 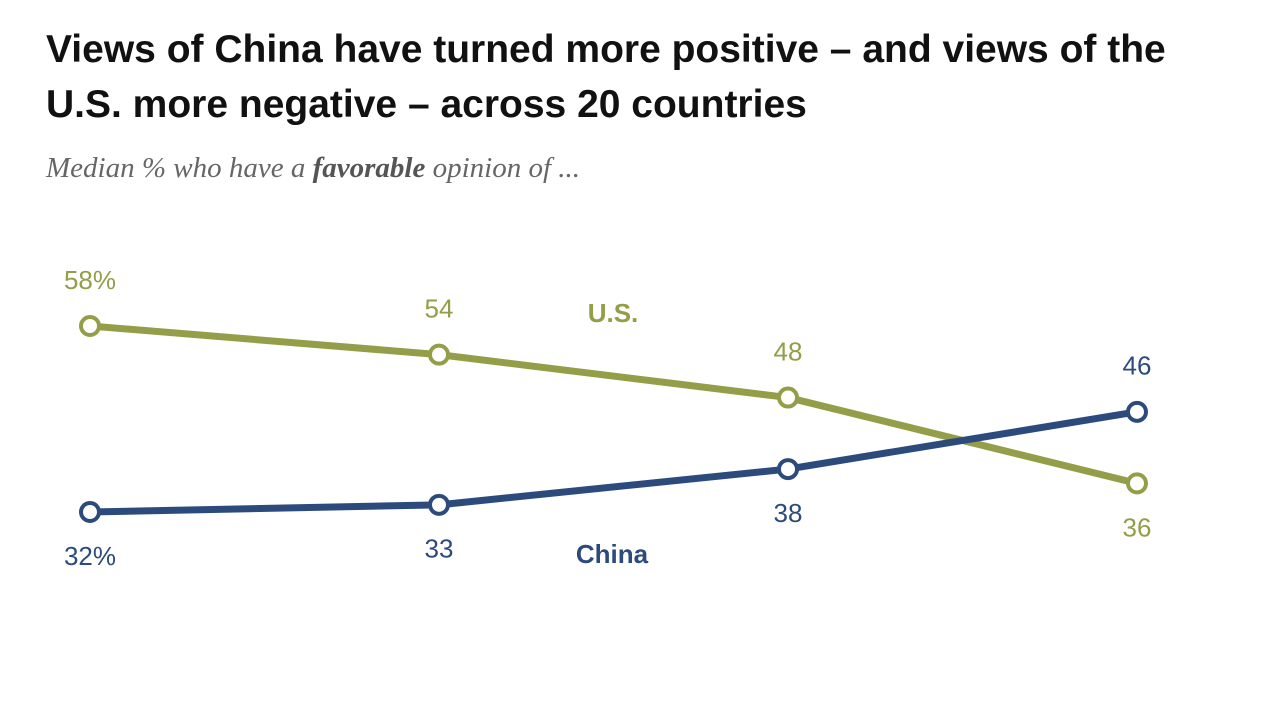 What do you see at coordinates (788, 513) in the screenshot?
I see `value-label: 38` at bounding box center [788, 513].